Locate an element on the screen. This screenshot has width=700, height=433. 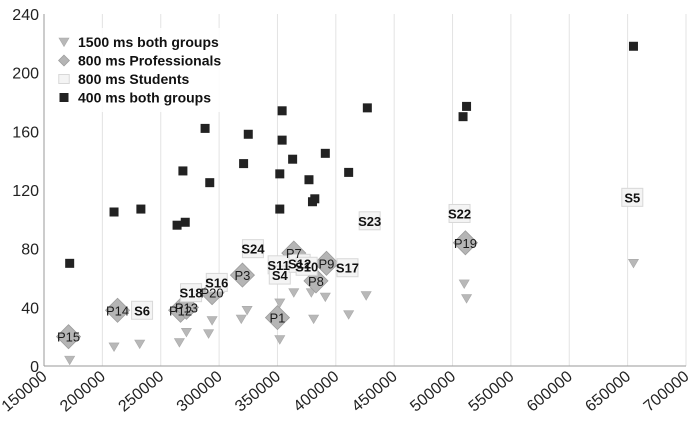
point-label: S18 is located at coordinates (191, 293).